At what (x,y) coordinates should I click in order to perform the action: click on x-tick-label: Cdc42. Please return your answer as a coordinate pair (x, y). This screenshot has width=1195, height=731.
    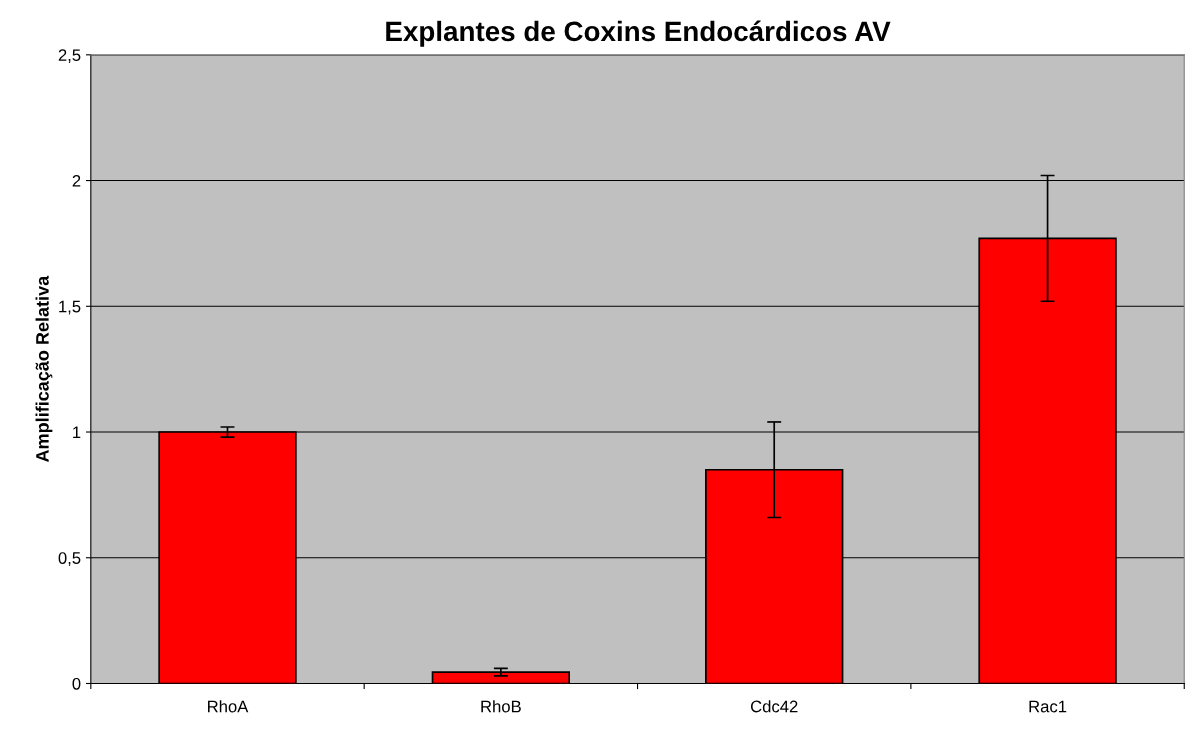
    Looking at the image, I should click on (774, 706).